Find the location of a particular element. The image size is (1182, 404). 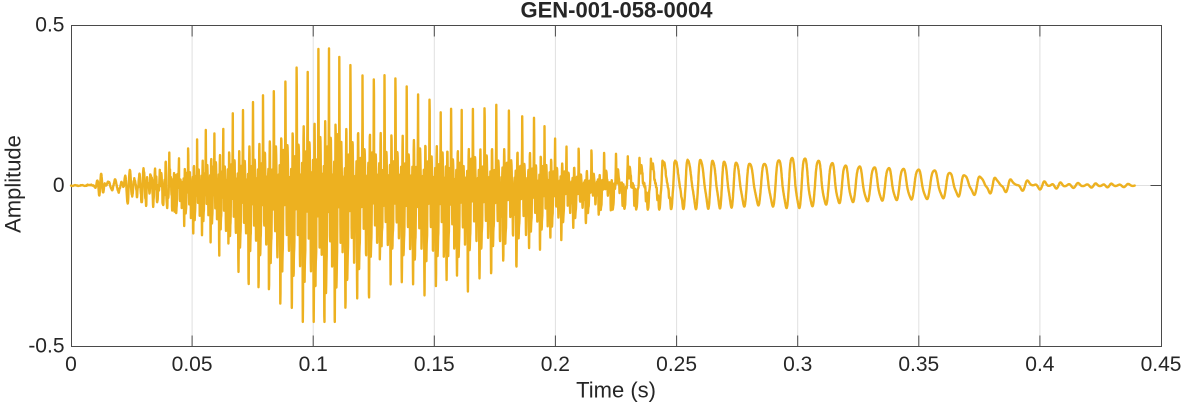

svg-text: 0.45 is located at coordinates (1161, 364).